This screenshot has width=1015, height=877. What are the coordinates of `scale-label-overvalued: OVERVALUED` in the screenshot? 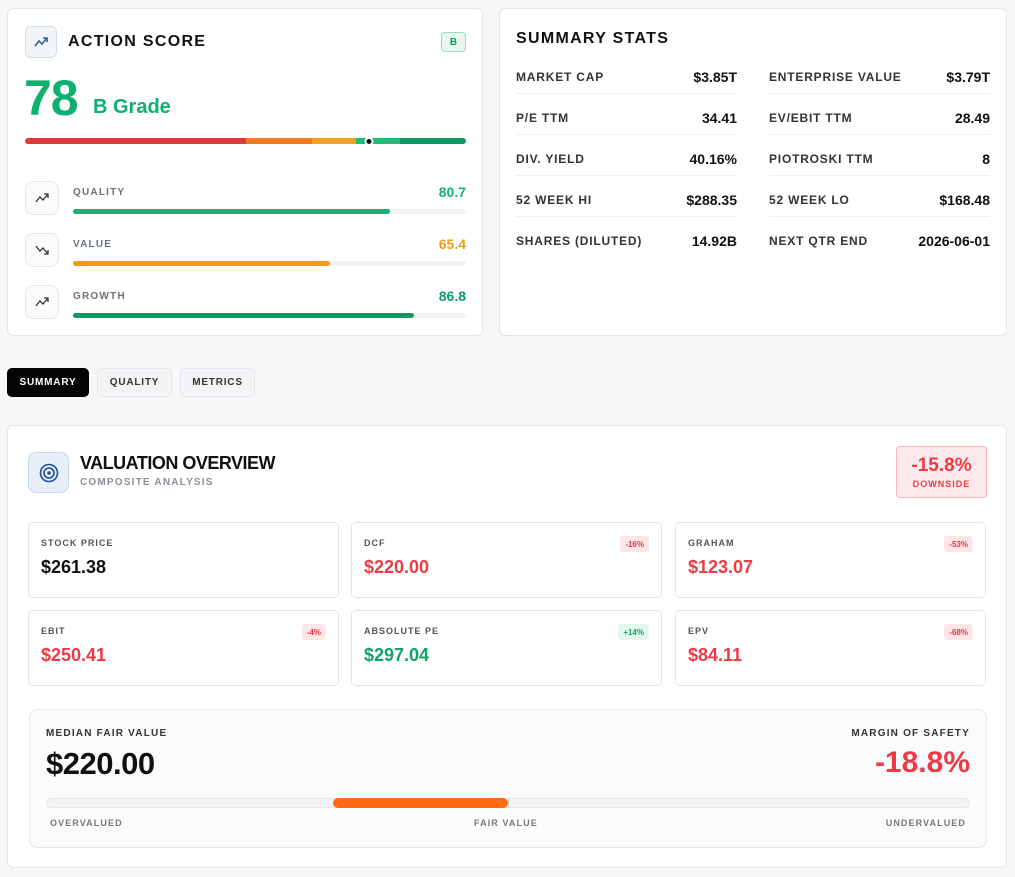 It's located at (86, 823).